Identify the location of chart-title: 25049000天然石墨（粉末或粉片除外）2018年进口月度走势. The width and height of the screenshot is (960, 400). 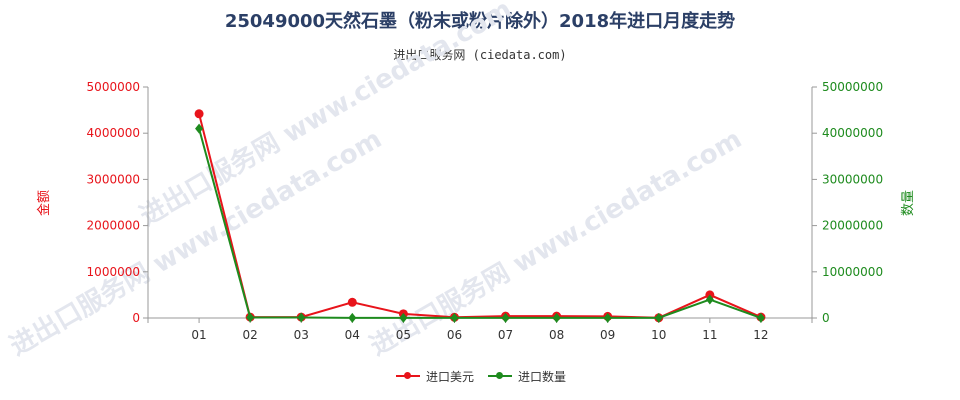
(480, 21).